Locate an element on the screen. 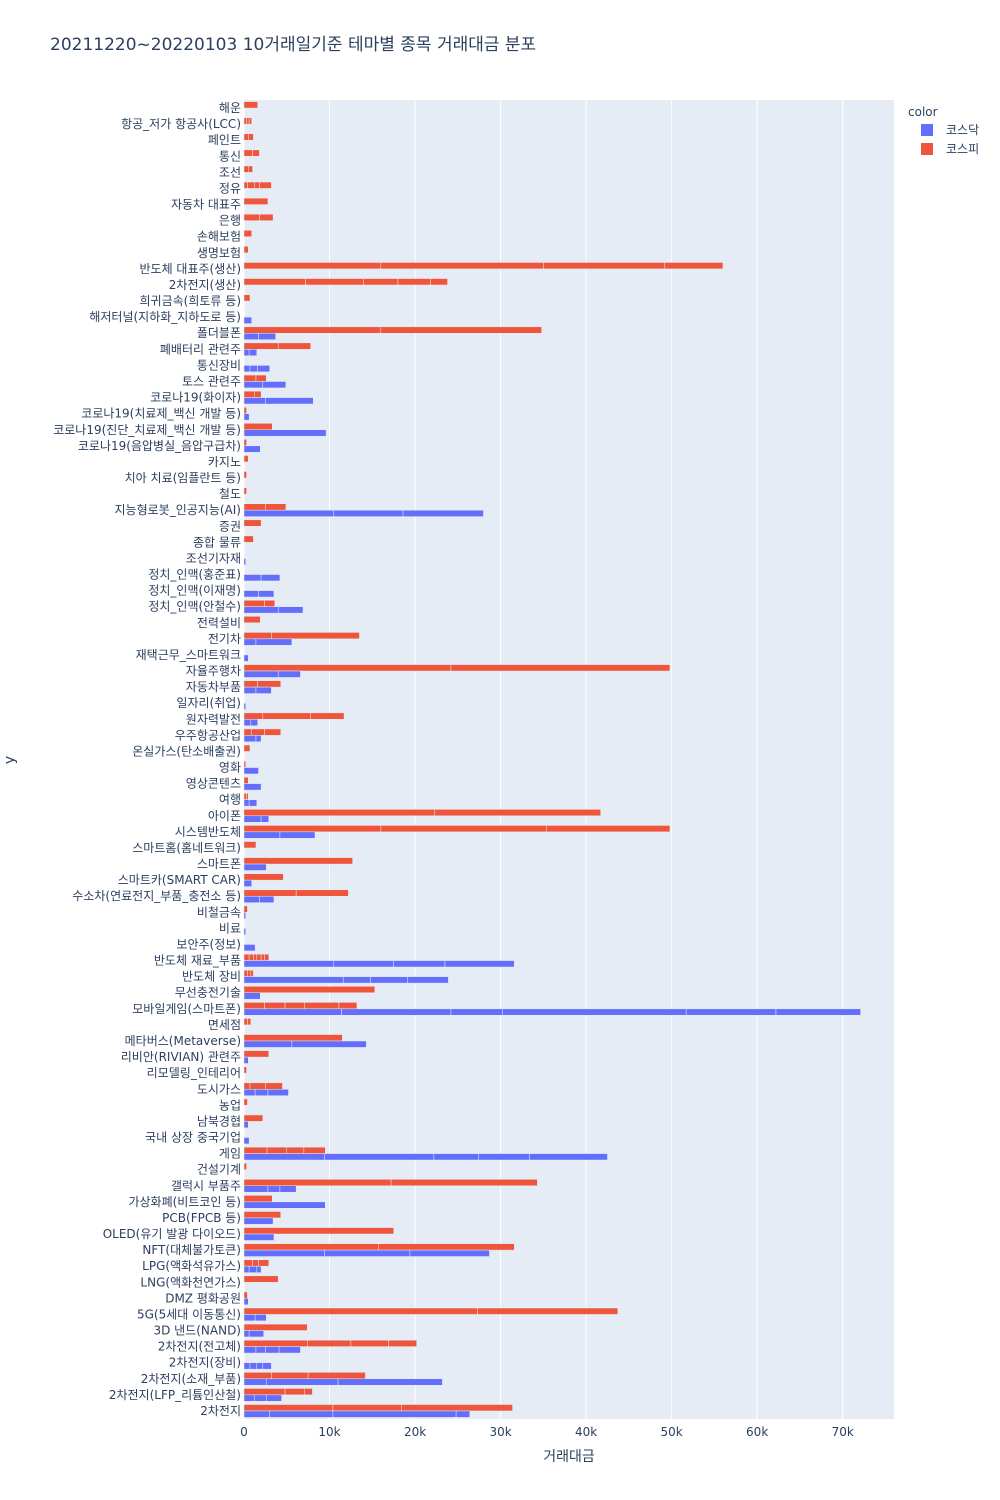 The height and width of the screenshot is (1500, 1000). legend-label-kospi: 코스피 is located at coordinates (962, 149).